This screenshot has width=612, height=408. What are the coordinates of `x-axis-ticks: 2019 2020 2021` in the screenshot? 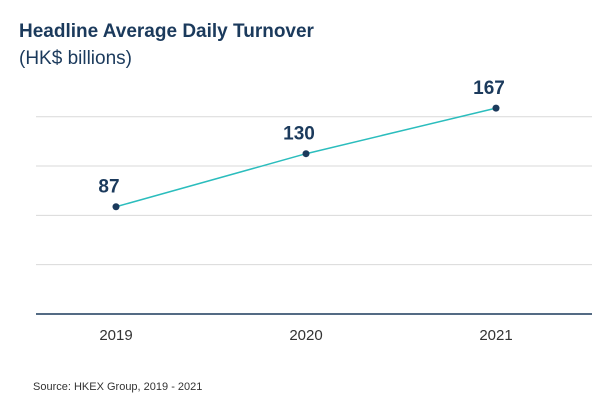 It's located at (305, 335).